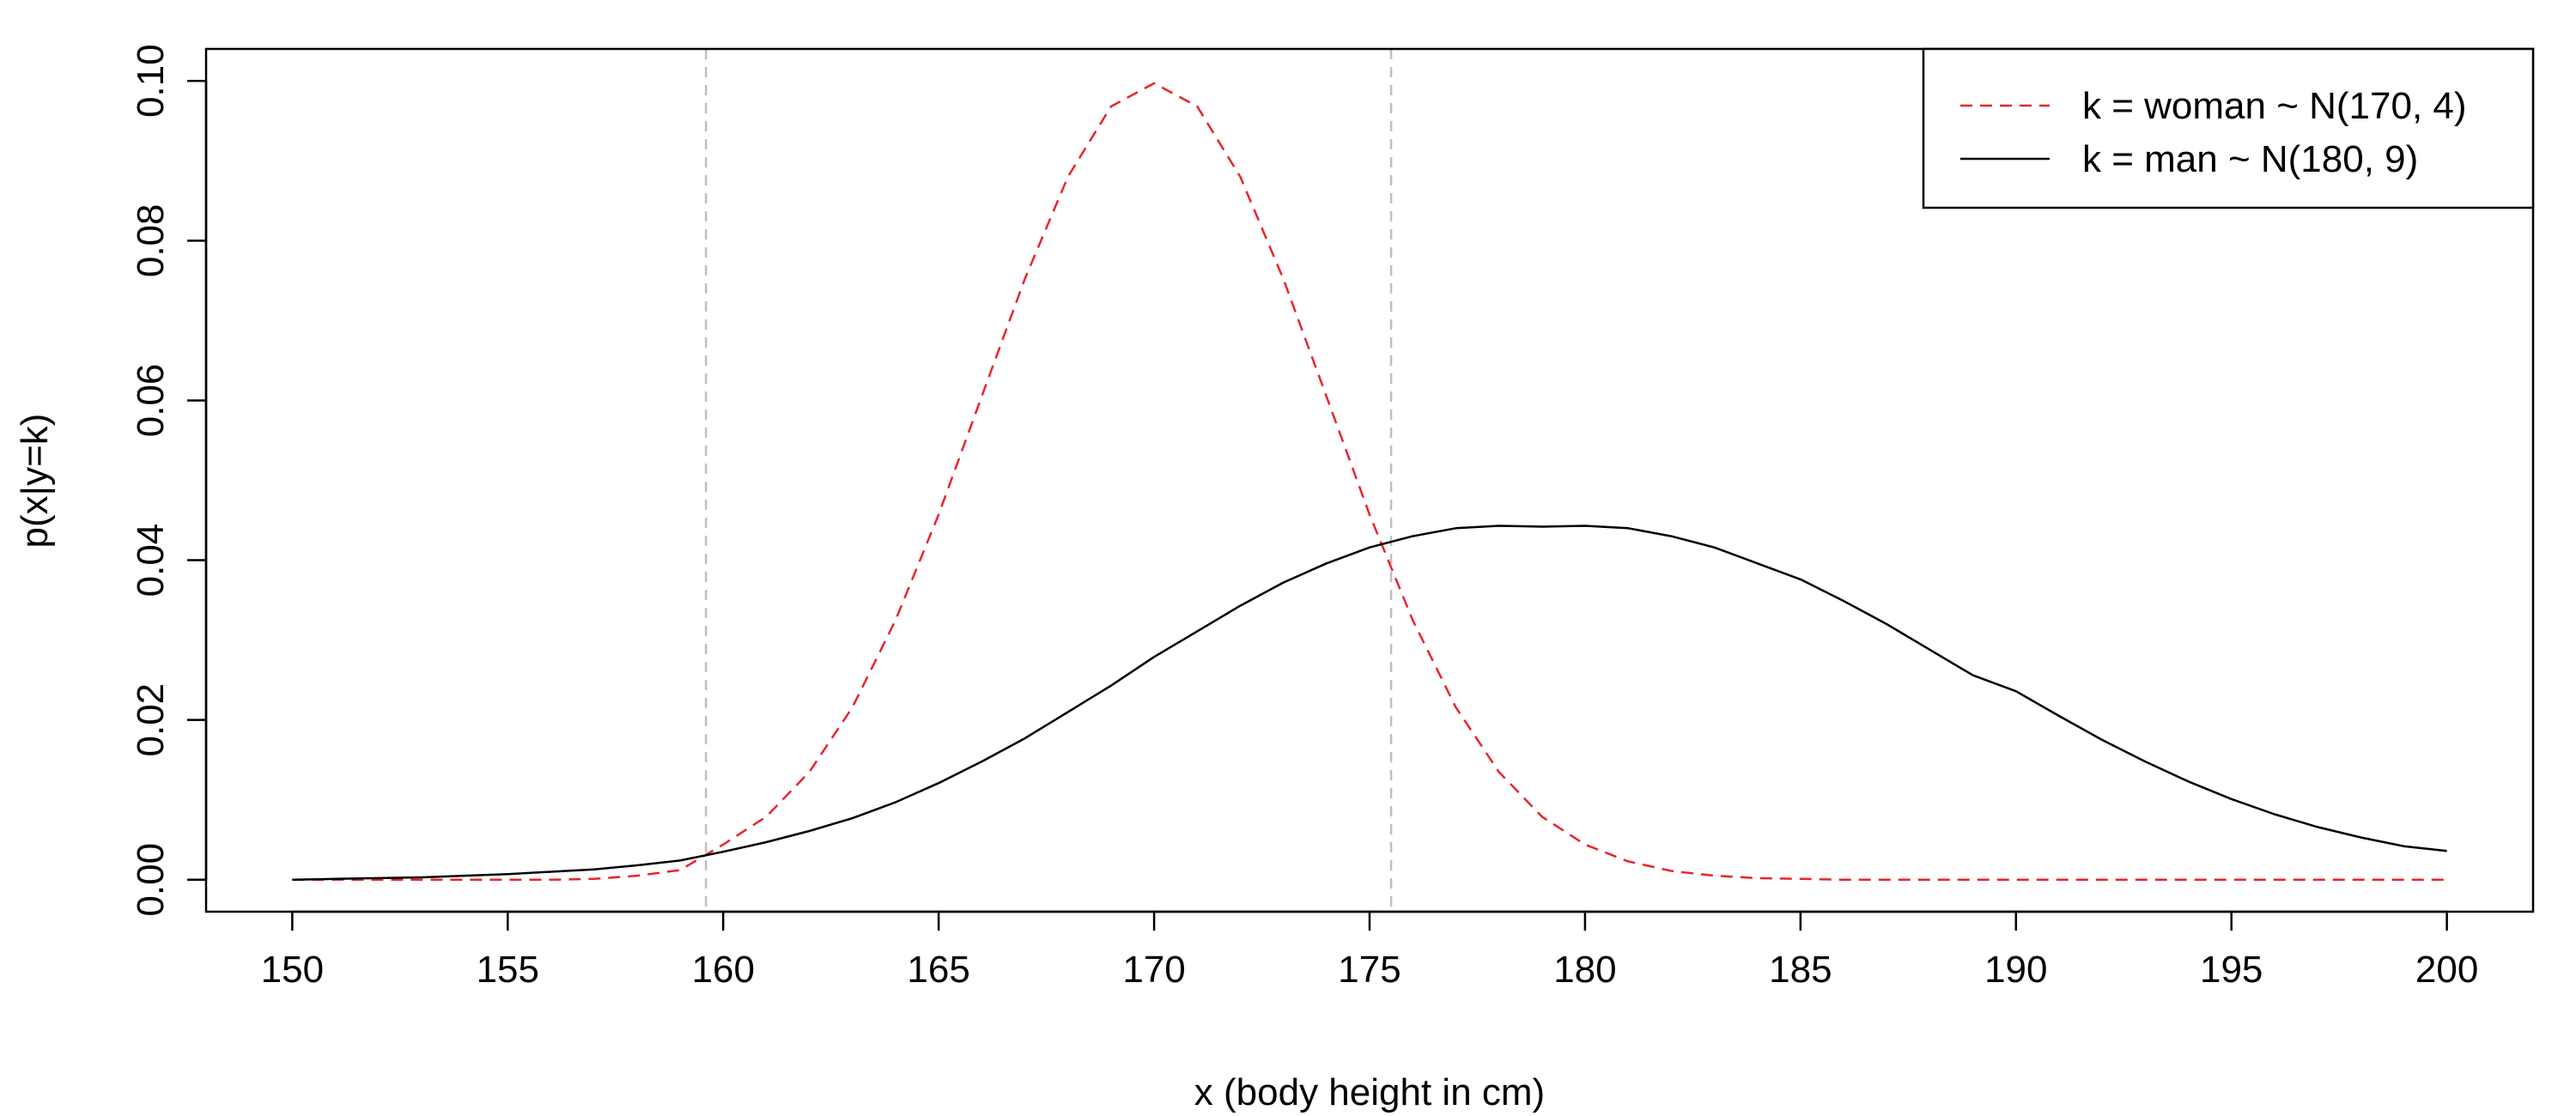  Describe the element at coordinates (1800, 970) in the screenshot. I see `x-tick-label: 185` at that location.